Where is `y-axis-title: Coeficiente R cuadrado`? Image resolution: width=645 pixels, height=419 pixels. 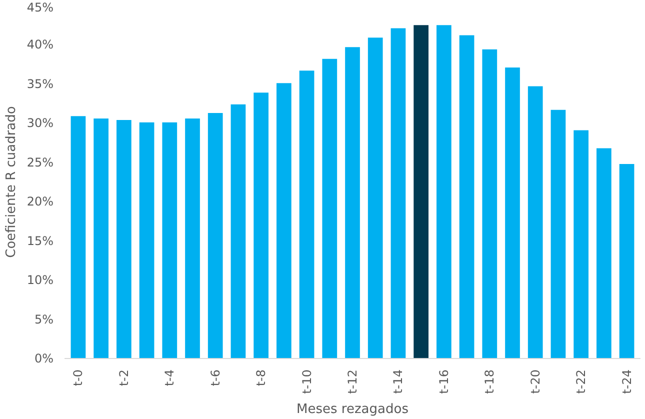 y-axis-title: Coeficiente R cuadrado is located at coordinates (11, 182).